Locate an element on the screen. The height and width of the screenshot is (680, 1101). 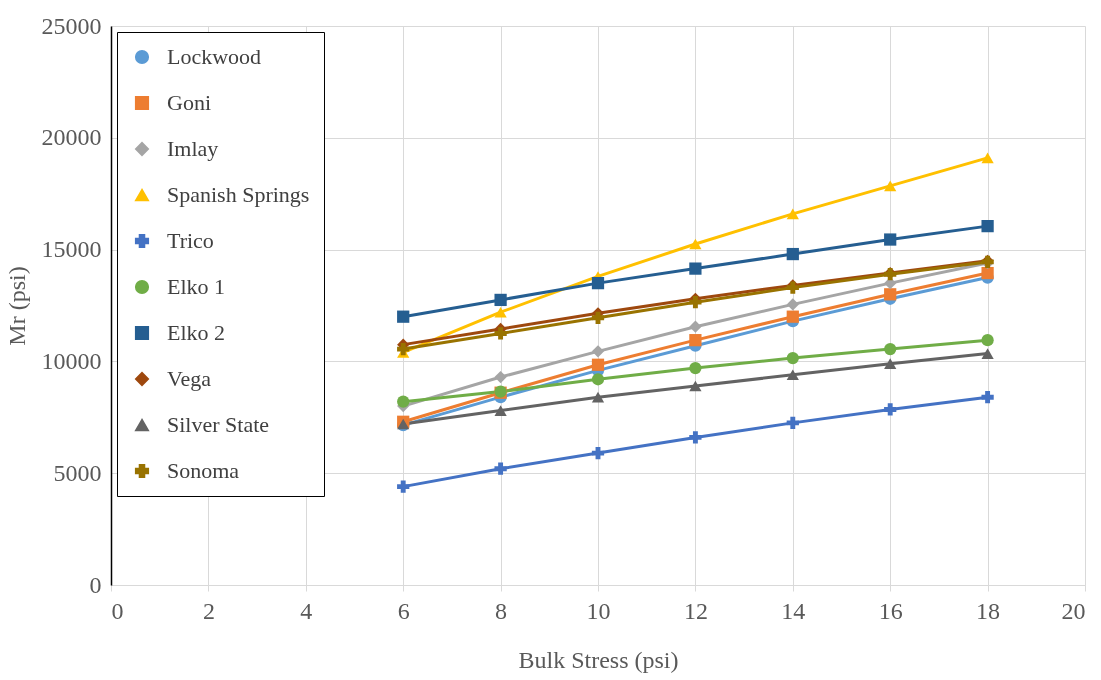
y-tick-label: 5000 is located at coordinates (77, 472).